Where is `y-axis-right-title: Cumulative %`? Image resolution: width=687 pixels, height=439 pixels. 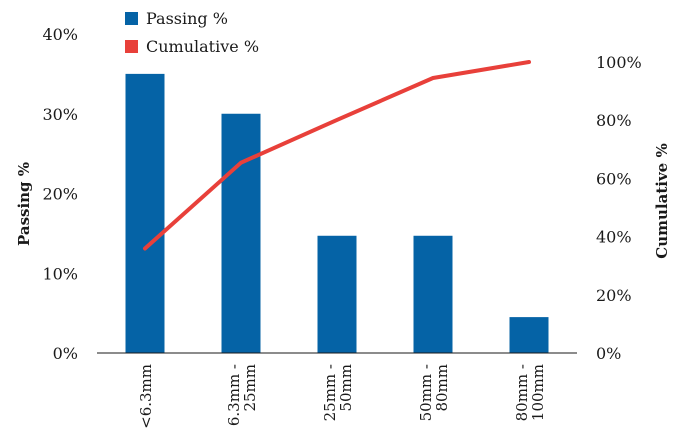 y-axis-right-title: Cumulative % is located at coordinates (662, 200).